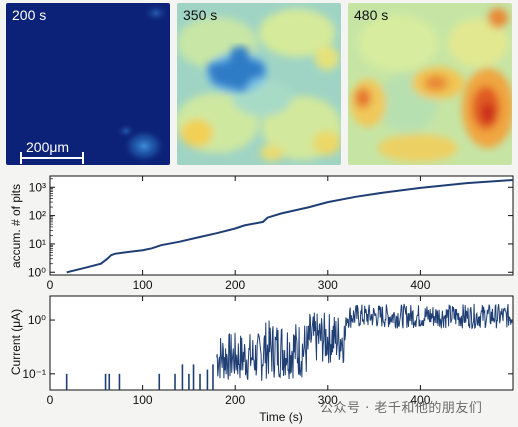  What do you see at coordinates (50, 400) in the screenshot?
I see `current-x-tick-label: 0` at bounding box center [50, 400].